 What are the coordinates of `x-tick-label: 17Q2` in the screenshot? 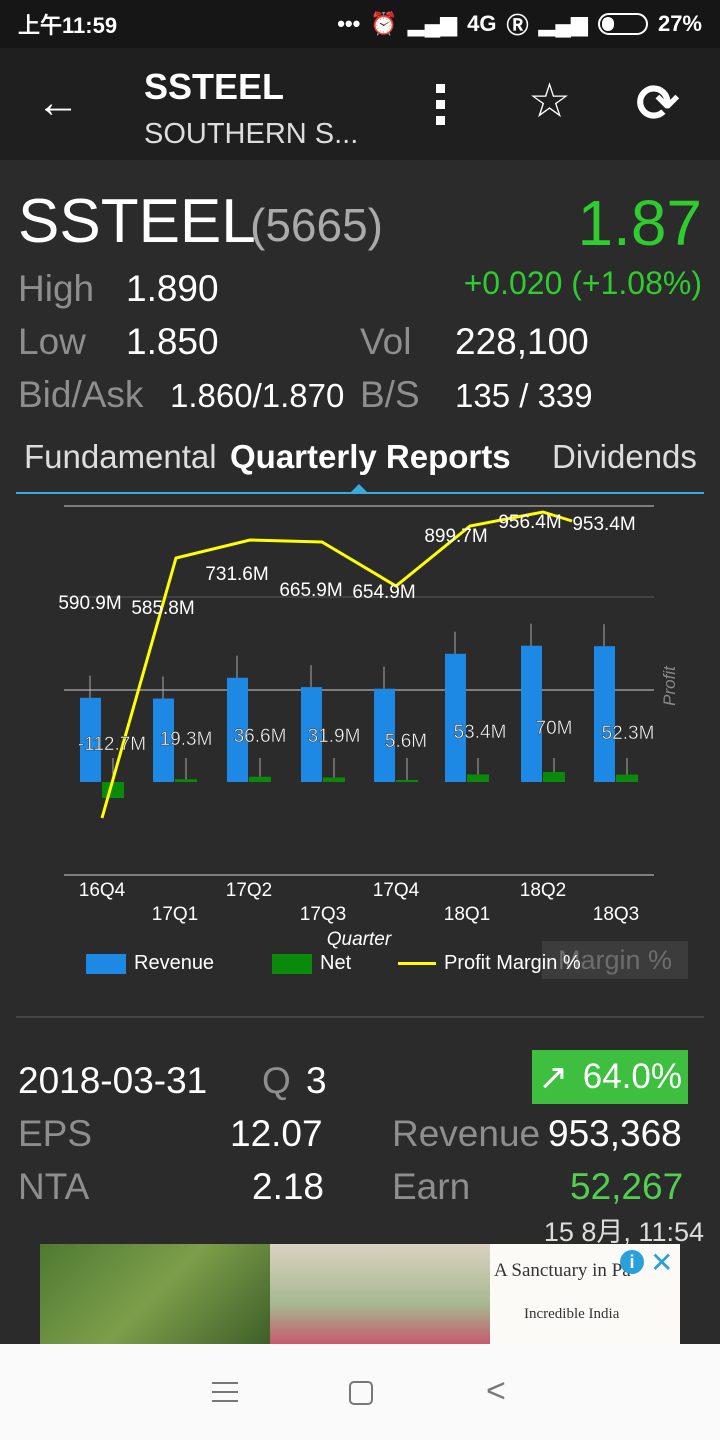 It's located at (249, 890).